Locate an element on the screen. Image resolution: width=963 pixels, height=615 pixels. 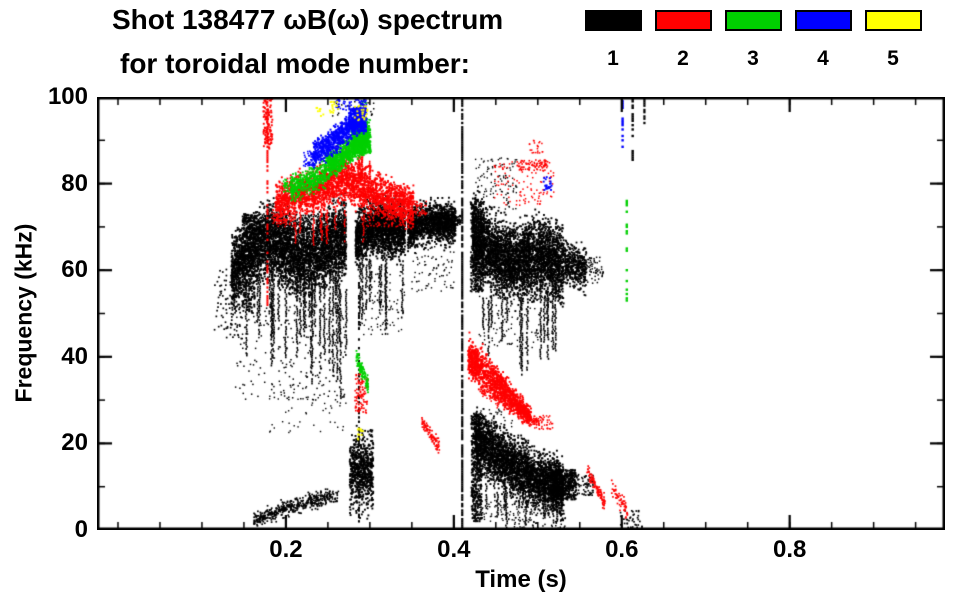
legend-item: 3 is located at coordinates (753, 40).